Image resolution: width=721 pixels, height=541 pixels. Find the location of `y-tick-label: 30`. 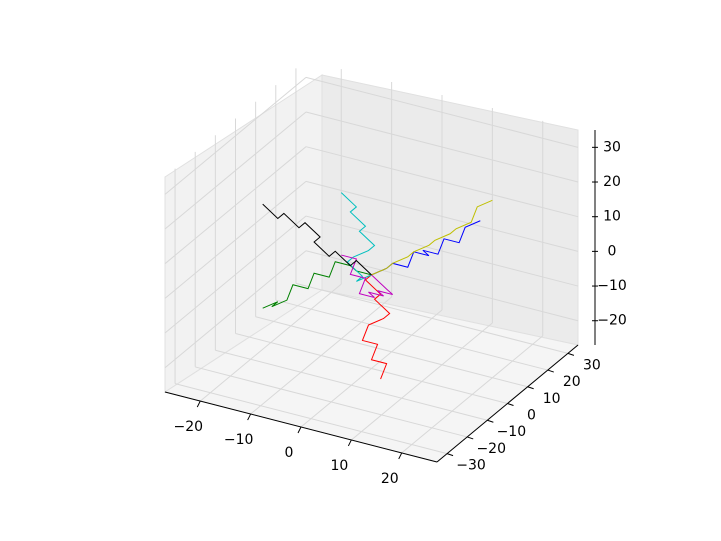

y-tick-label: 30 is located at coordinates (592, 365).